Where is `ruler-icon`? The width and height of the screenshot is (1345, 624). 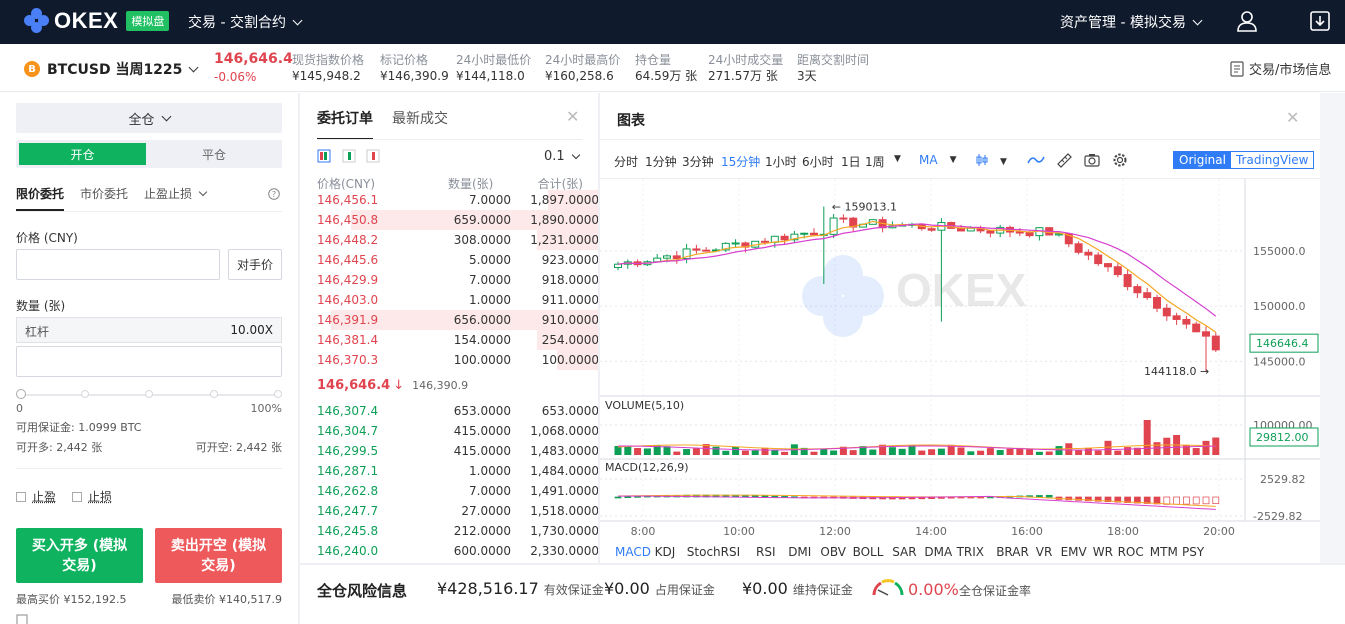 ruler-icon is located at coordinates (1064, 160).